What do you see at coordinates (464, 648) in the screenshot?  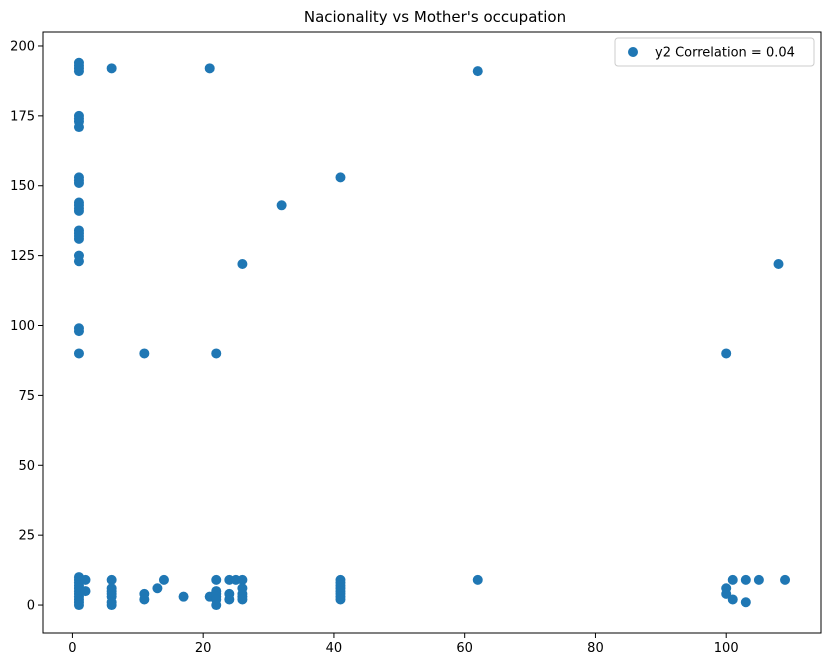 I see `x-tick-label: 60` at bounding box center [464, 648].